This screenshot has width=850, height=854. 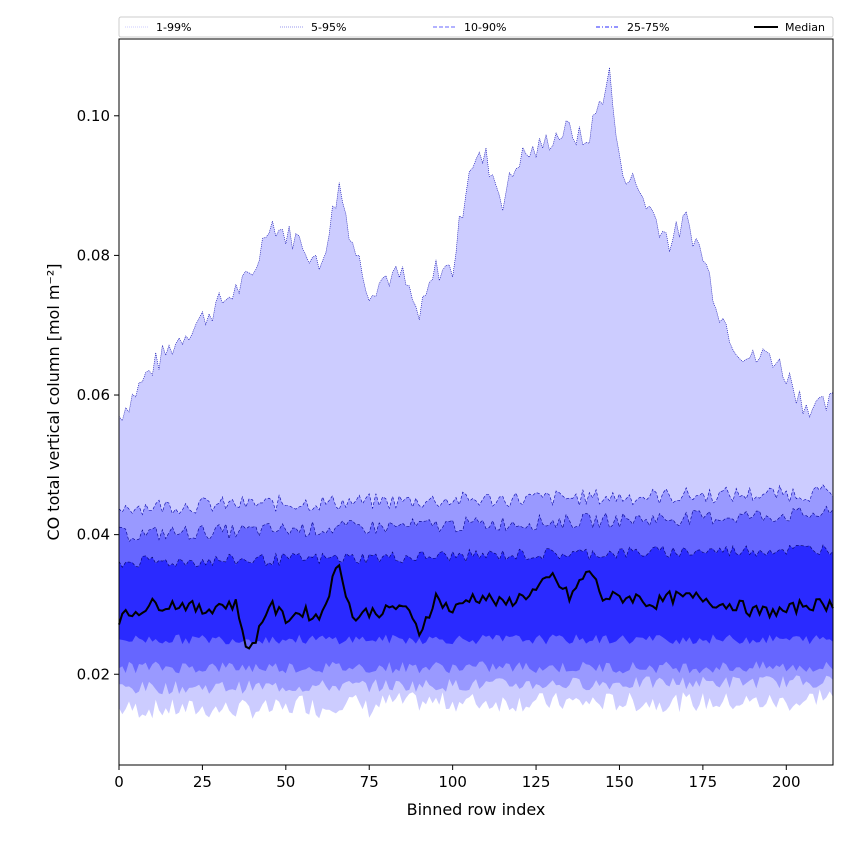 I want to click on legend-label-Median: Median, so click(x=805, y=27).